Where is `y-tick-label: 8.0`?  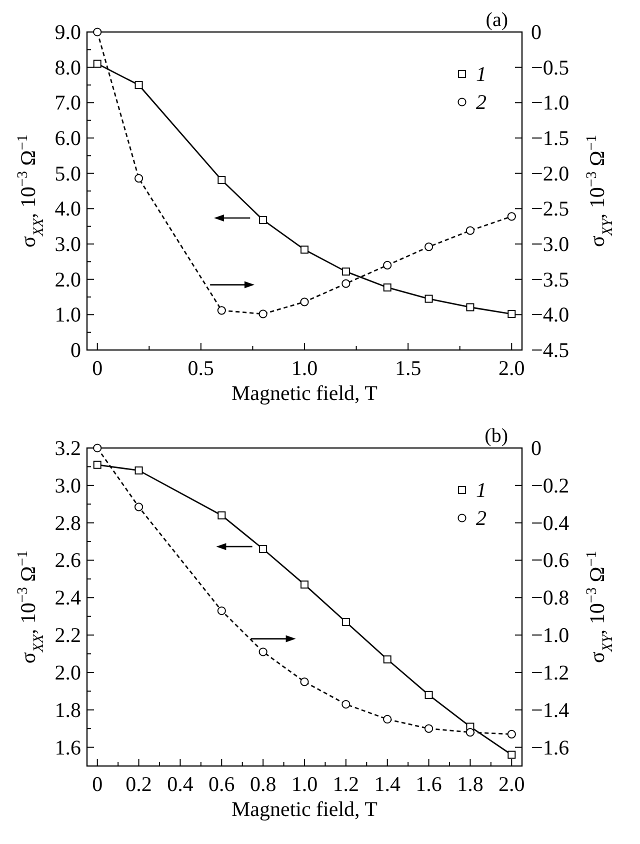 y-tick-label: 8.0 is located at coordinates (67, 67).